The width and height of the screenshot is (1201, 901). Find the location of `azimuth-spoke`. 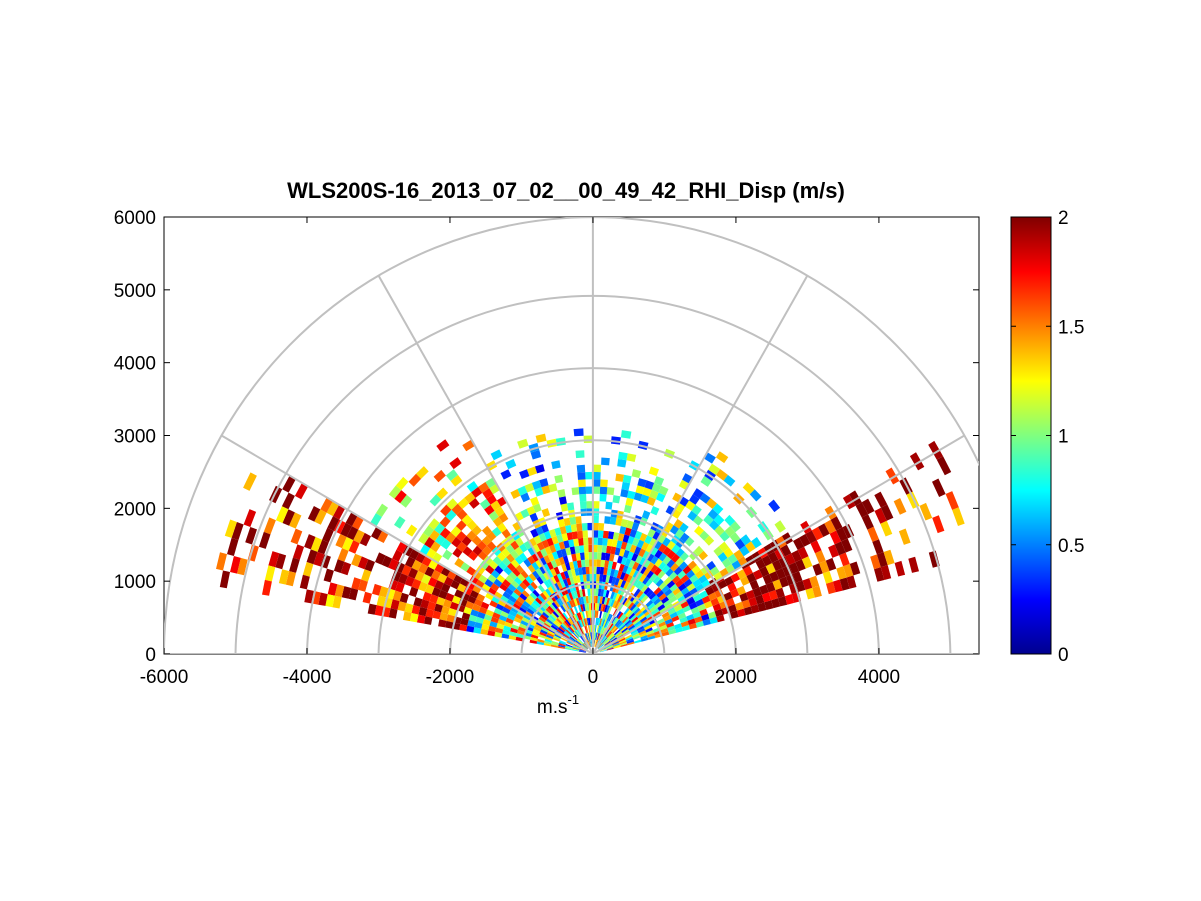

azimuth-spoke is located at coordinates (485, 464).